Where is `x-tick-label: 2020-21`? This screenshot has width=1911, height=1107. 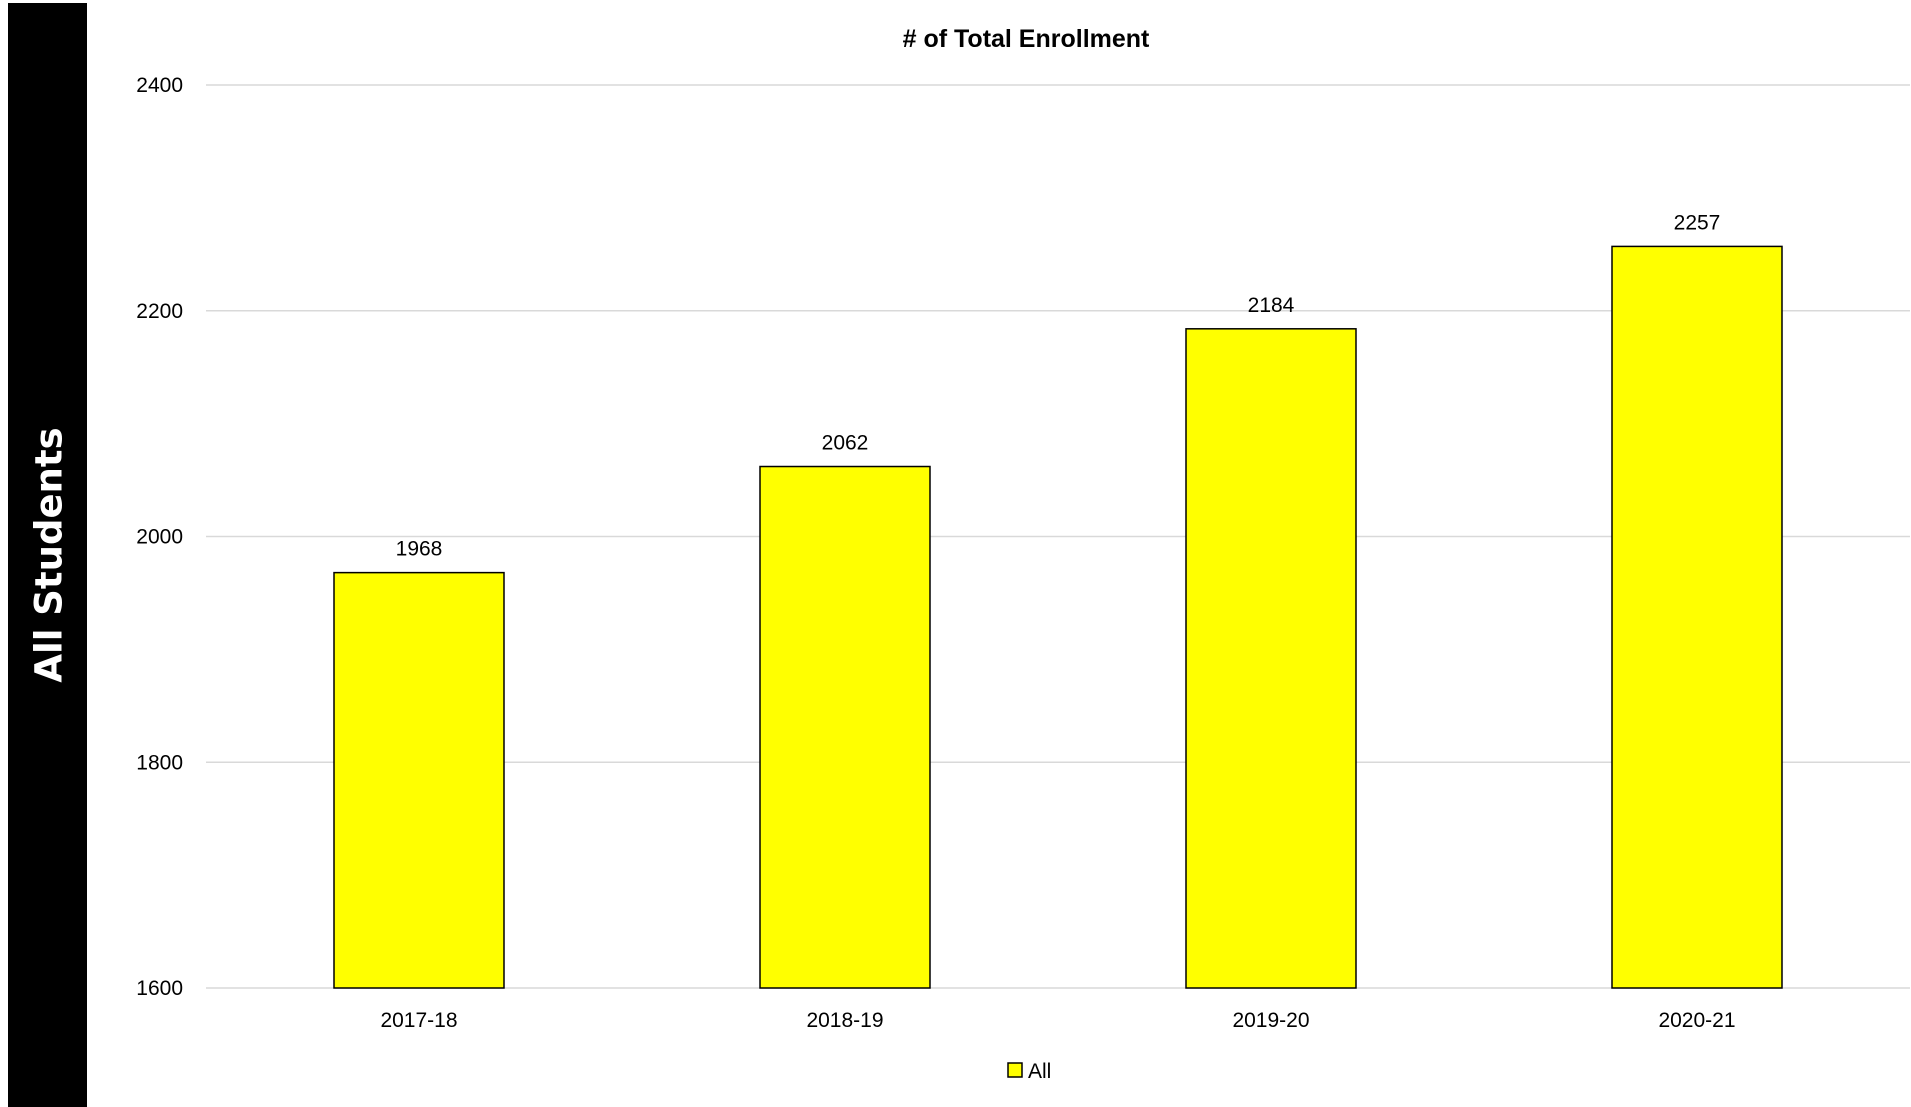
x-tick-label: 2020-21 is located at coordinates (1696, 1020).